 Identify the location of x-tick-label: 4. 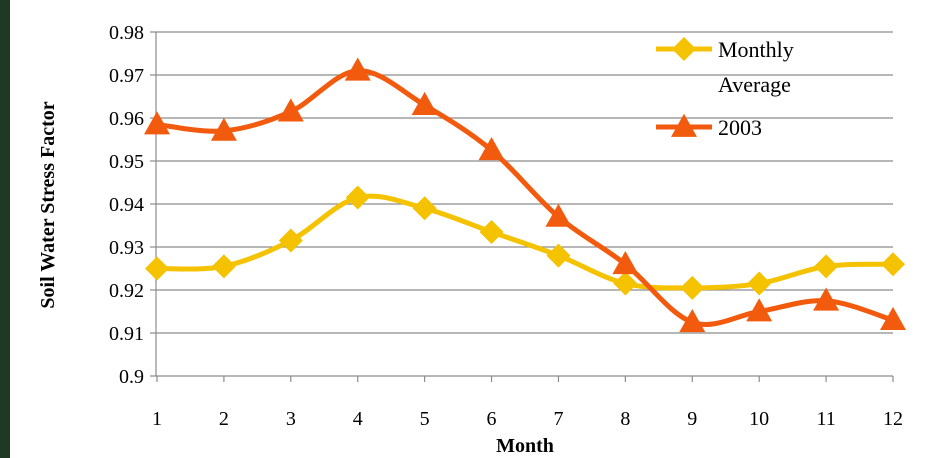
(358, 419).